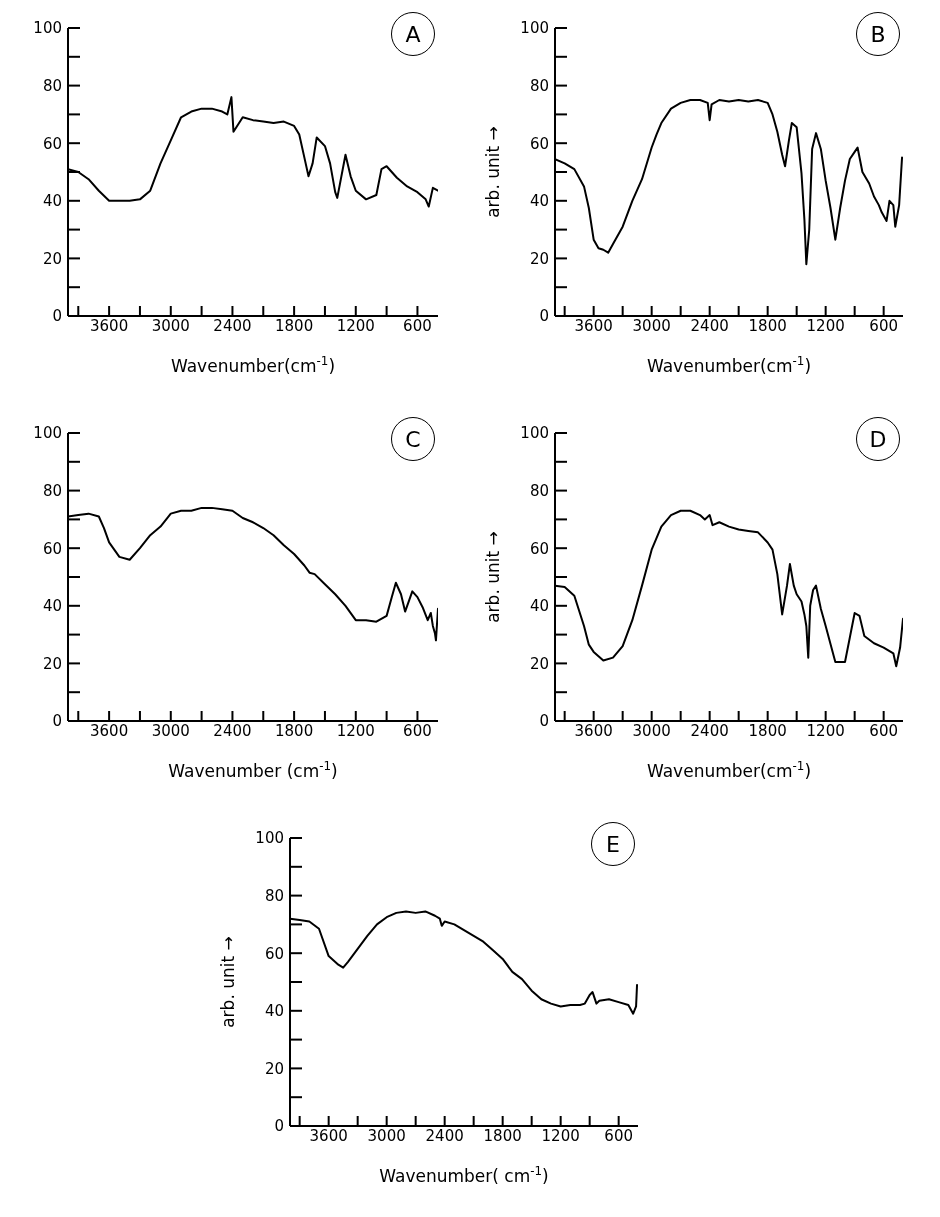 The height and width of the screenshot is (1217, 940). I want to click on chart-title: A, so click(413, 34).